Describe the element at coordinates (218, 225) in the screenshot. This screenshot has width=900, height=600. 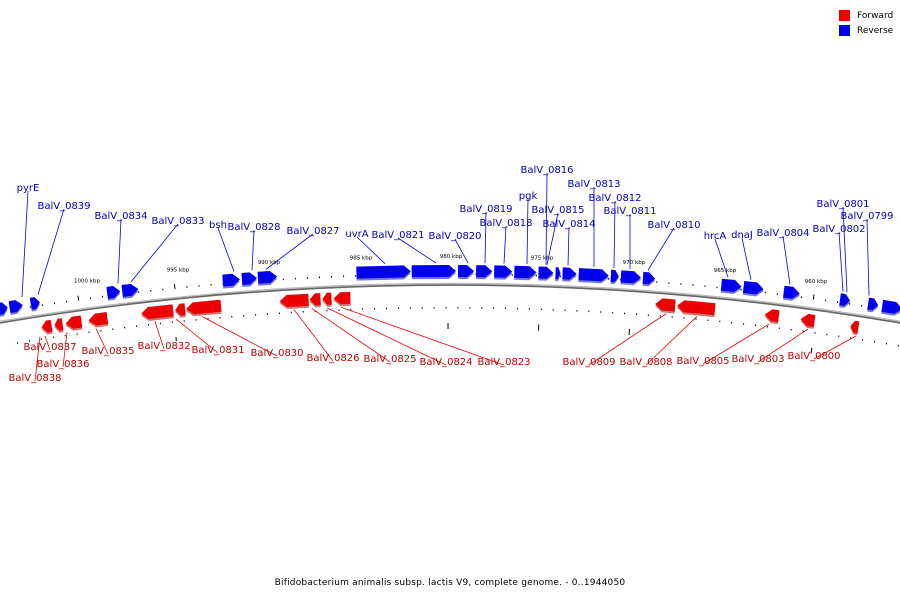
I see `reverse-gene-label: bsh` at that location.